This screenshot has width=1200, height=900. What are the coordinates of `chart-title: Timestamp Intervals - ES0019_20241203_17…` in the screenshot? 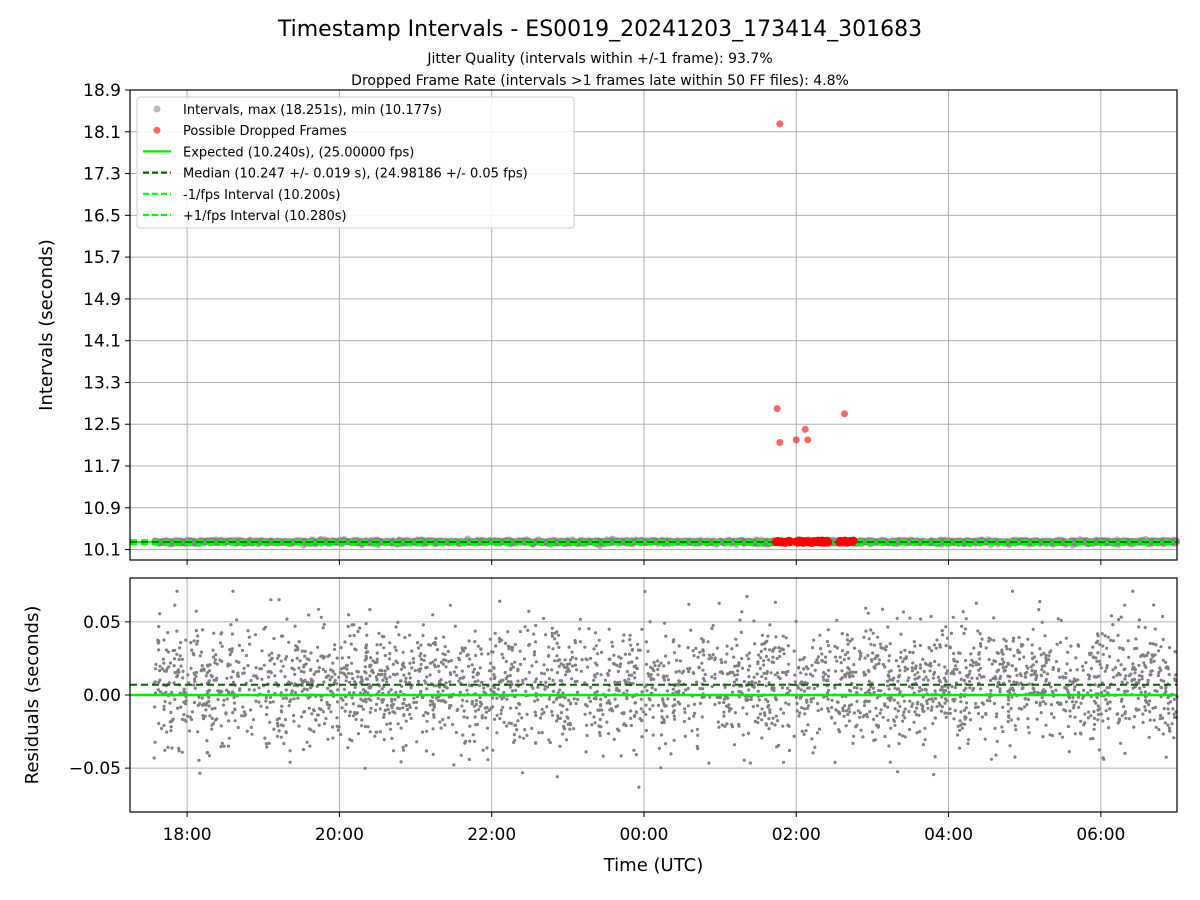 It's located at (599, 29).